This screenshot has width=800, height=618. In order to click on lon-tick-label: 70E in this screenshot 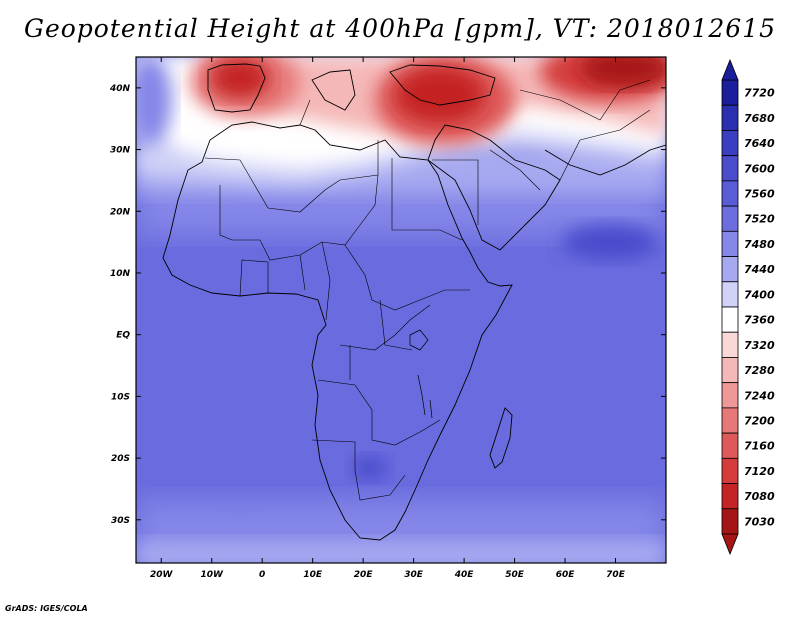, I will do `click(616, 575)`.